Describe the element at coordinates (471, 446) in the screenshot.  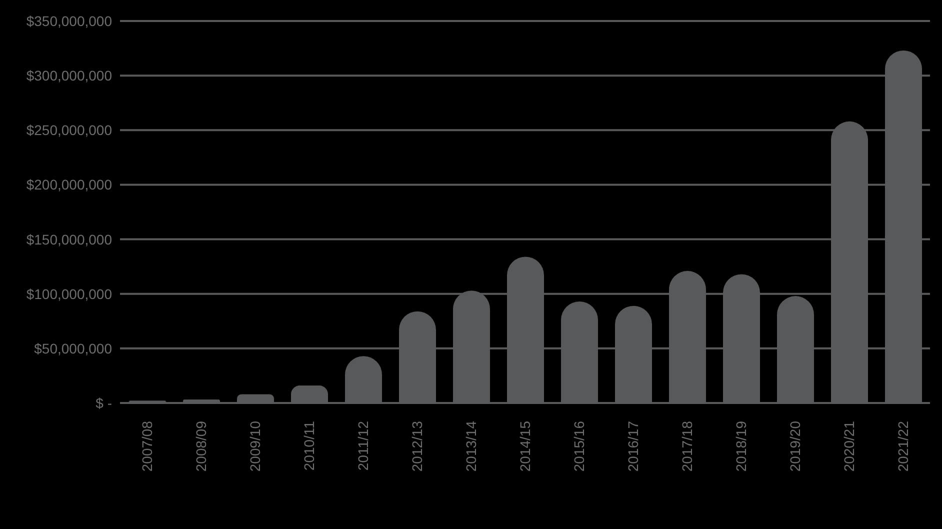
I see `x-tick-label: 2013/14` at that location.